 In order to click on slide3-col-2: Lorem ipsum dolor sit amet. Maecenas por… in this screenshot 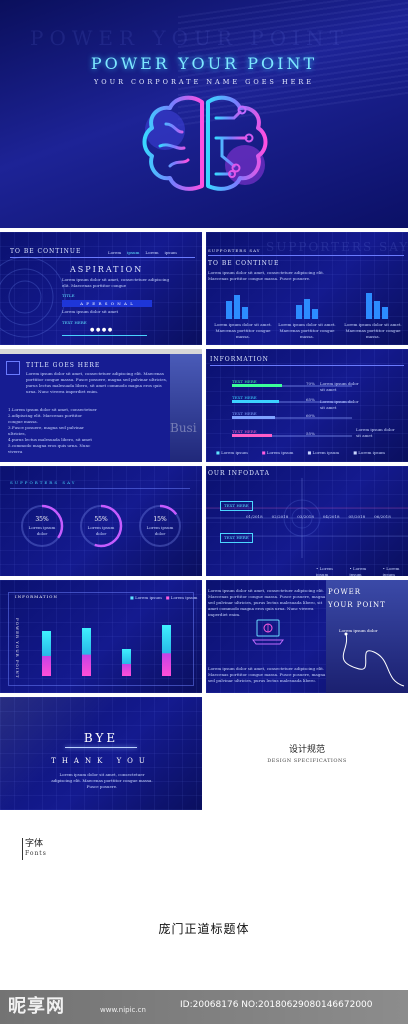, I will do `click(307, 330)`.